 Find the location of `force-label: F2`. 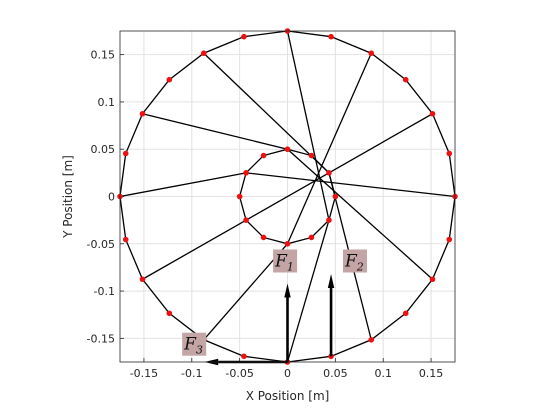

force-label: F2 is located at coordinates (354, 262).